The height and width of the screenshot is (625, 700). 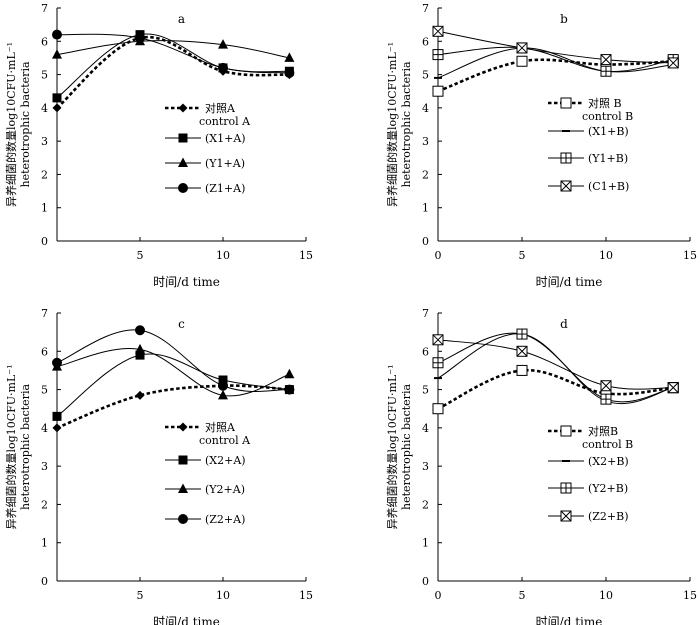 What do you see at coordinates (605, 103) in the screenshot?
I see `legend-label: 对照 B` at bounding box center [605, 103].